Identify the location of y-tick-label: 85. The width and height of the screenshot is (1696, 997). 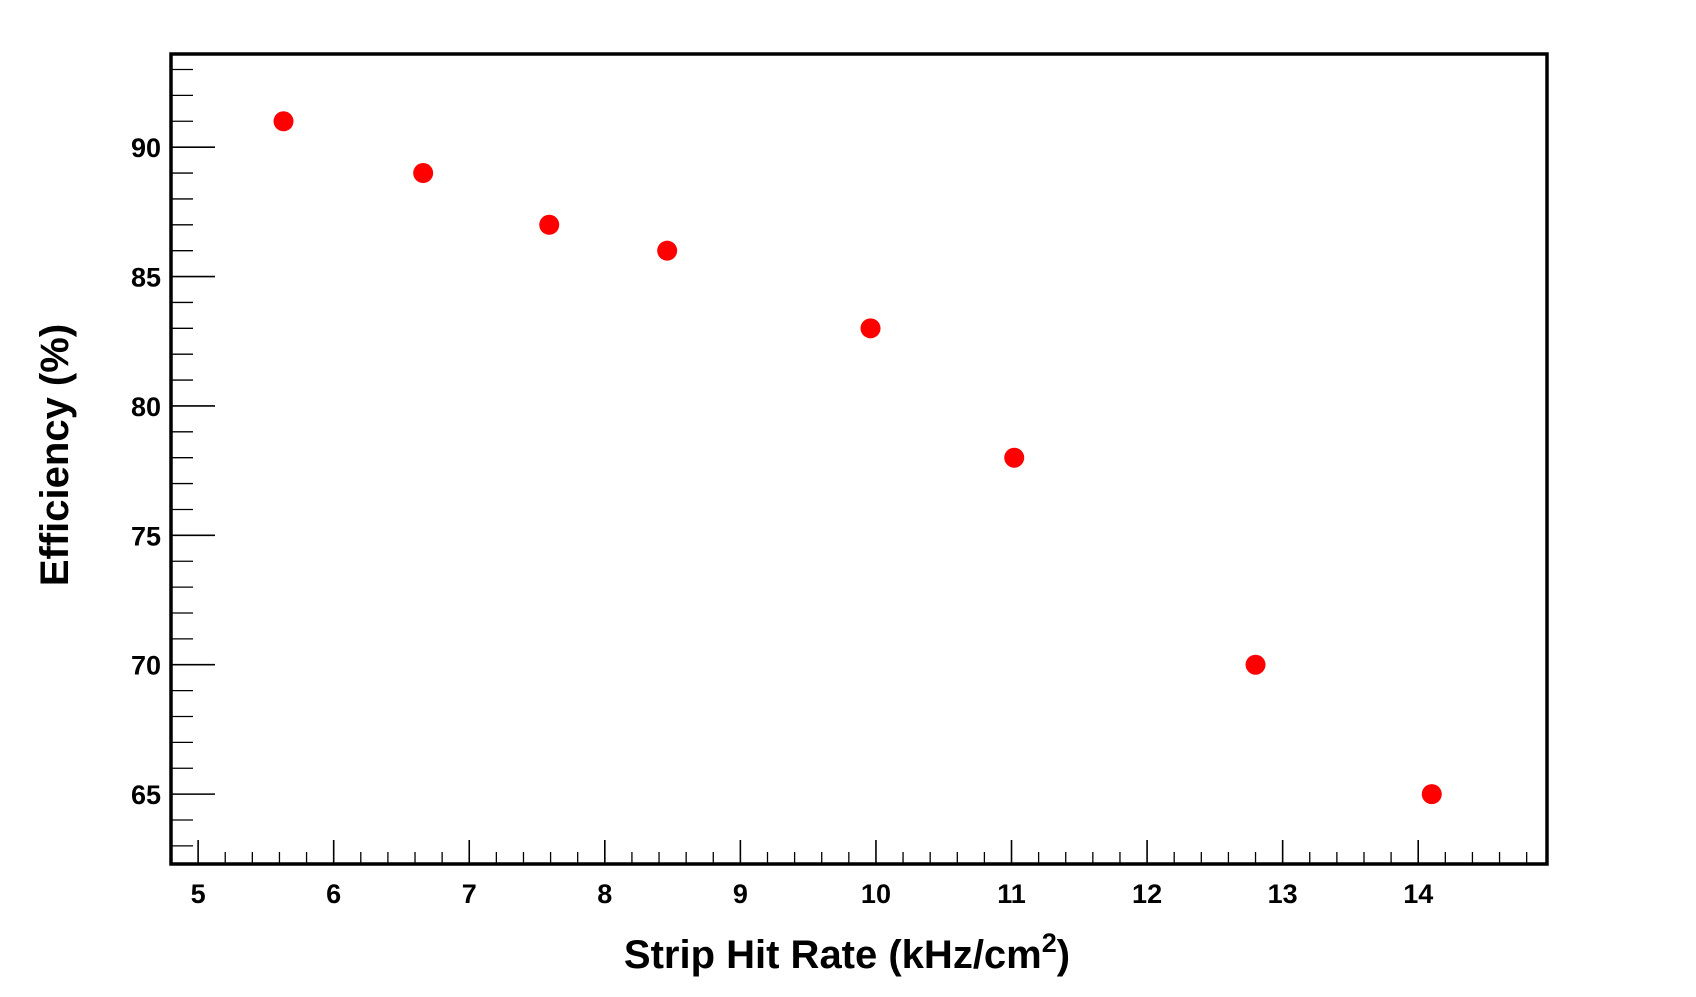
(146, 278).